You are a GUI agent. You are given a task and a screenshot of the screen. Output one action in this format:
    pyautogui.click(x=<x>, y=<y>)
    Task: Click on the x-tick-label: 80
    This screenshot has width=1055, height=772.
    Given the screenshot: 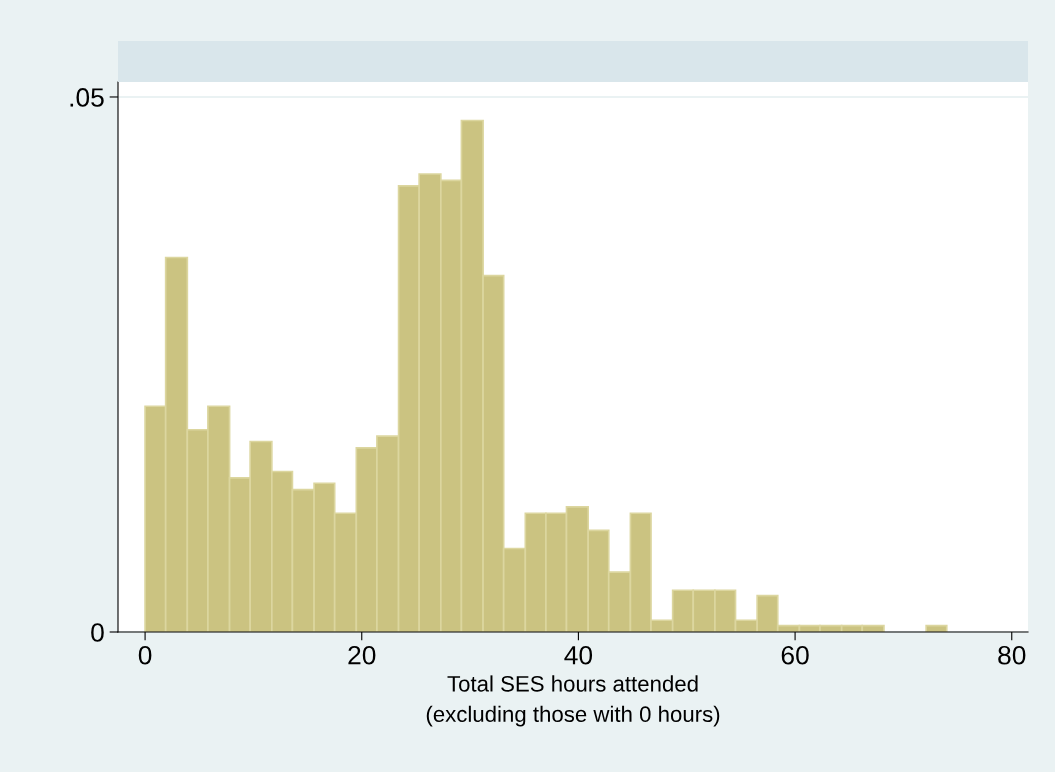 What is the action you would take?
    pyautogui.click(x=1012, y=655)
    